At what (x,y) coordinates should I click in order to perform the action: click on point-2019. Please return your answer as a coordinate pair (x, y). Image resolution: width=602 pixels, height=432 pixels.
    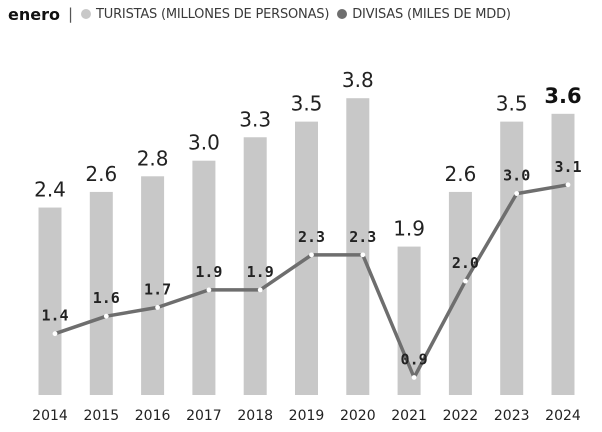
    Looking at the image, I should click on (311, 255).